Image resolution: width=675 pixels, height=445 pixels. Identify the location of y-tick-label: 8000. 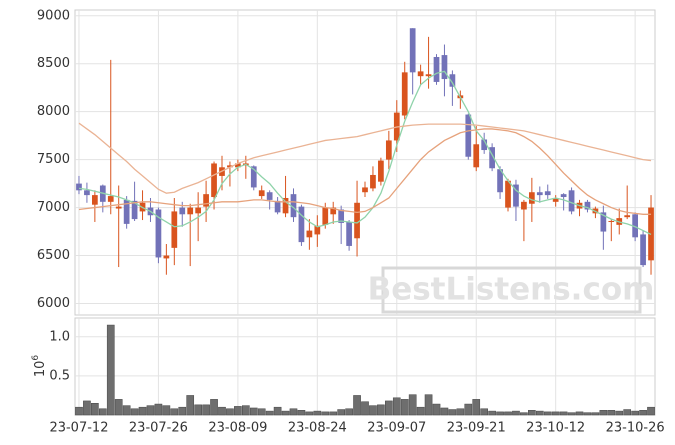
(53, 111).